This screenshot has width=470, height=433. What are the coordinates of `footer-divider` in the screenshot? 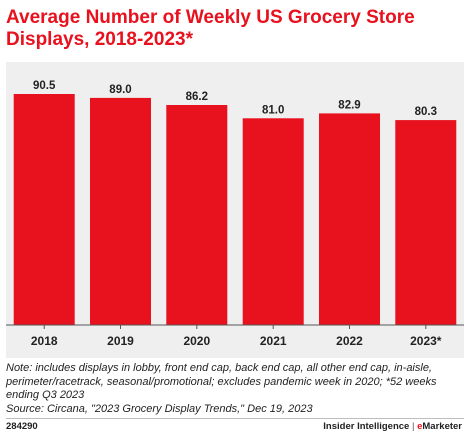 It's located at (235, 418).